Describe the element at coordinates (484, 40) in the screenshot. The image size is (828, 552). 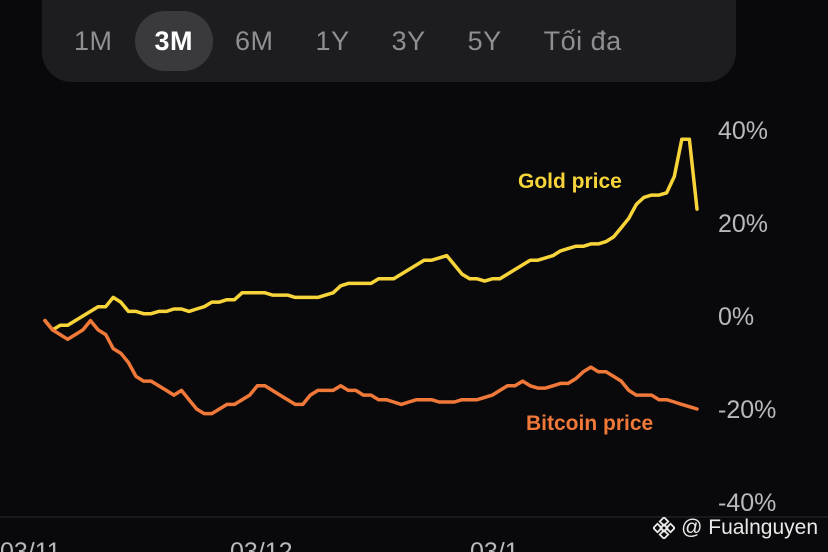
I see `range-tab-5y: 5Y` at that location.